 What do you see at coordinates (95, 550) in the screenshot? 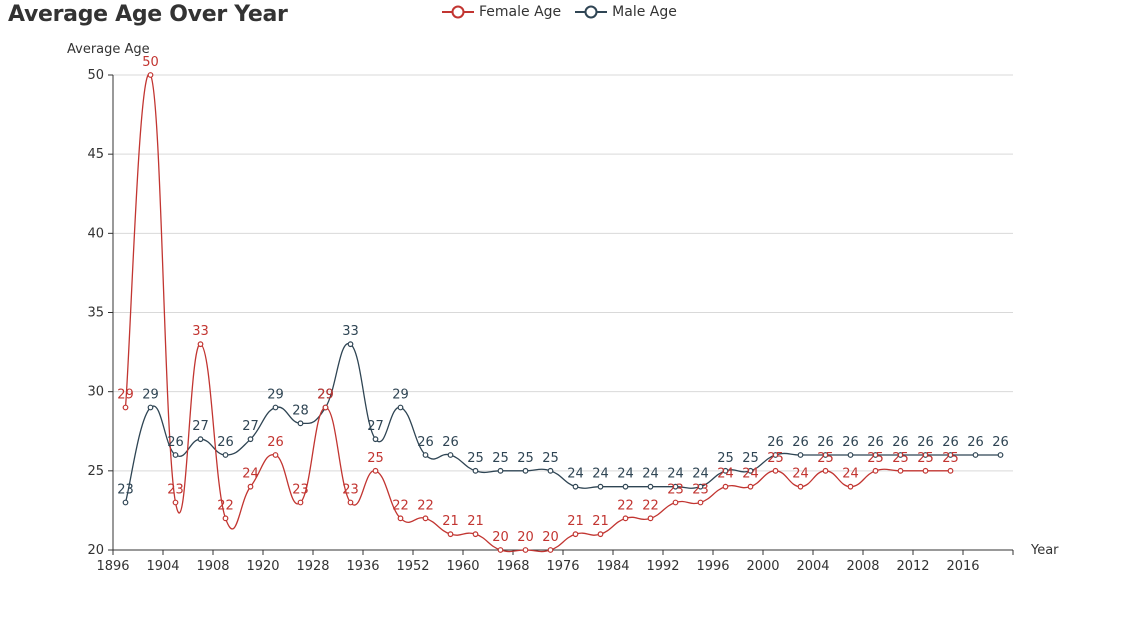
I see `y-tick-label: 20` at bounding box center [95, 550].